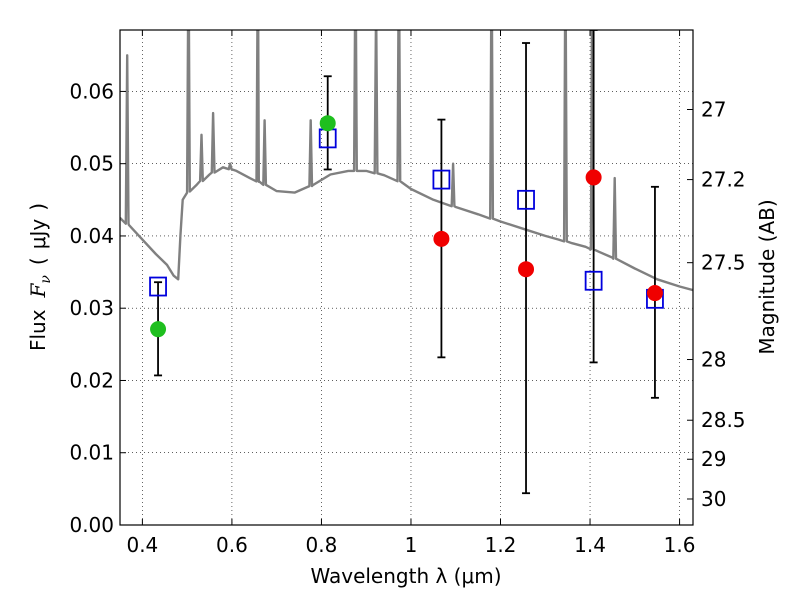 The image size is (800, 600). I want to click on y-axis-label-unit: μJy, so click(38, 234).